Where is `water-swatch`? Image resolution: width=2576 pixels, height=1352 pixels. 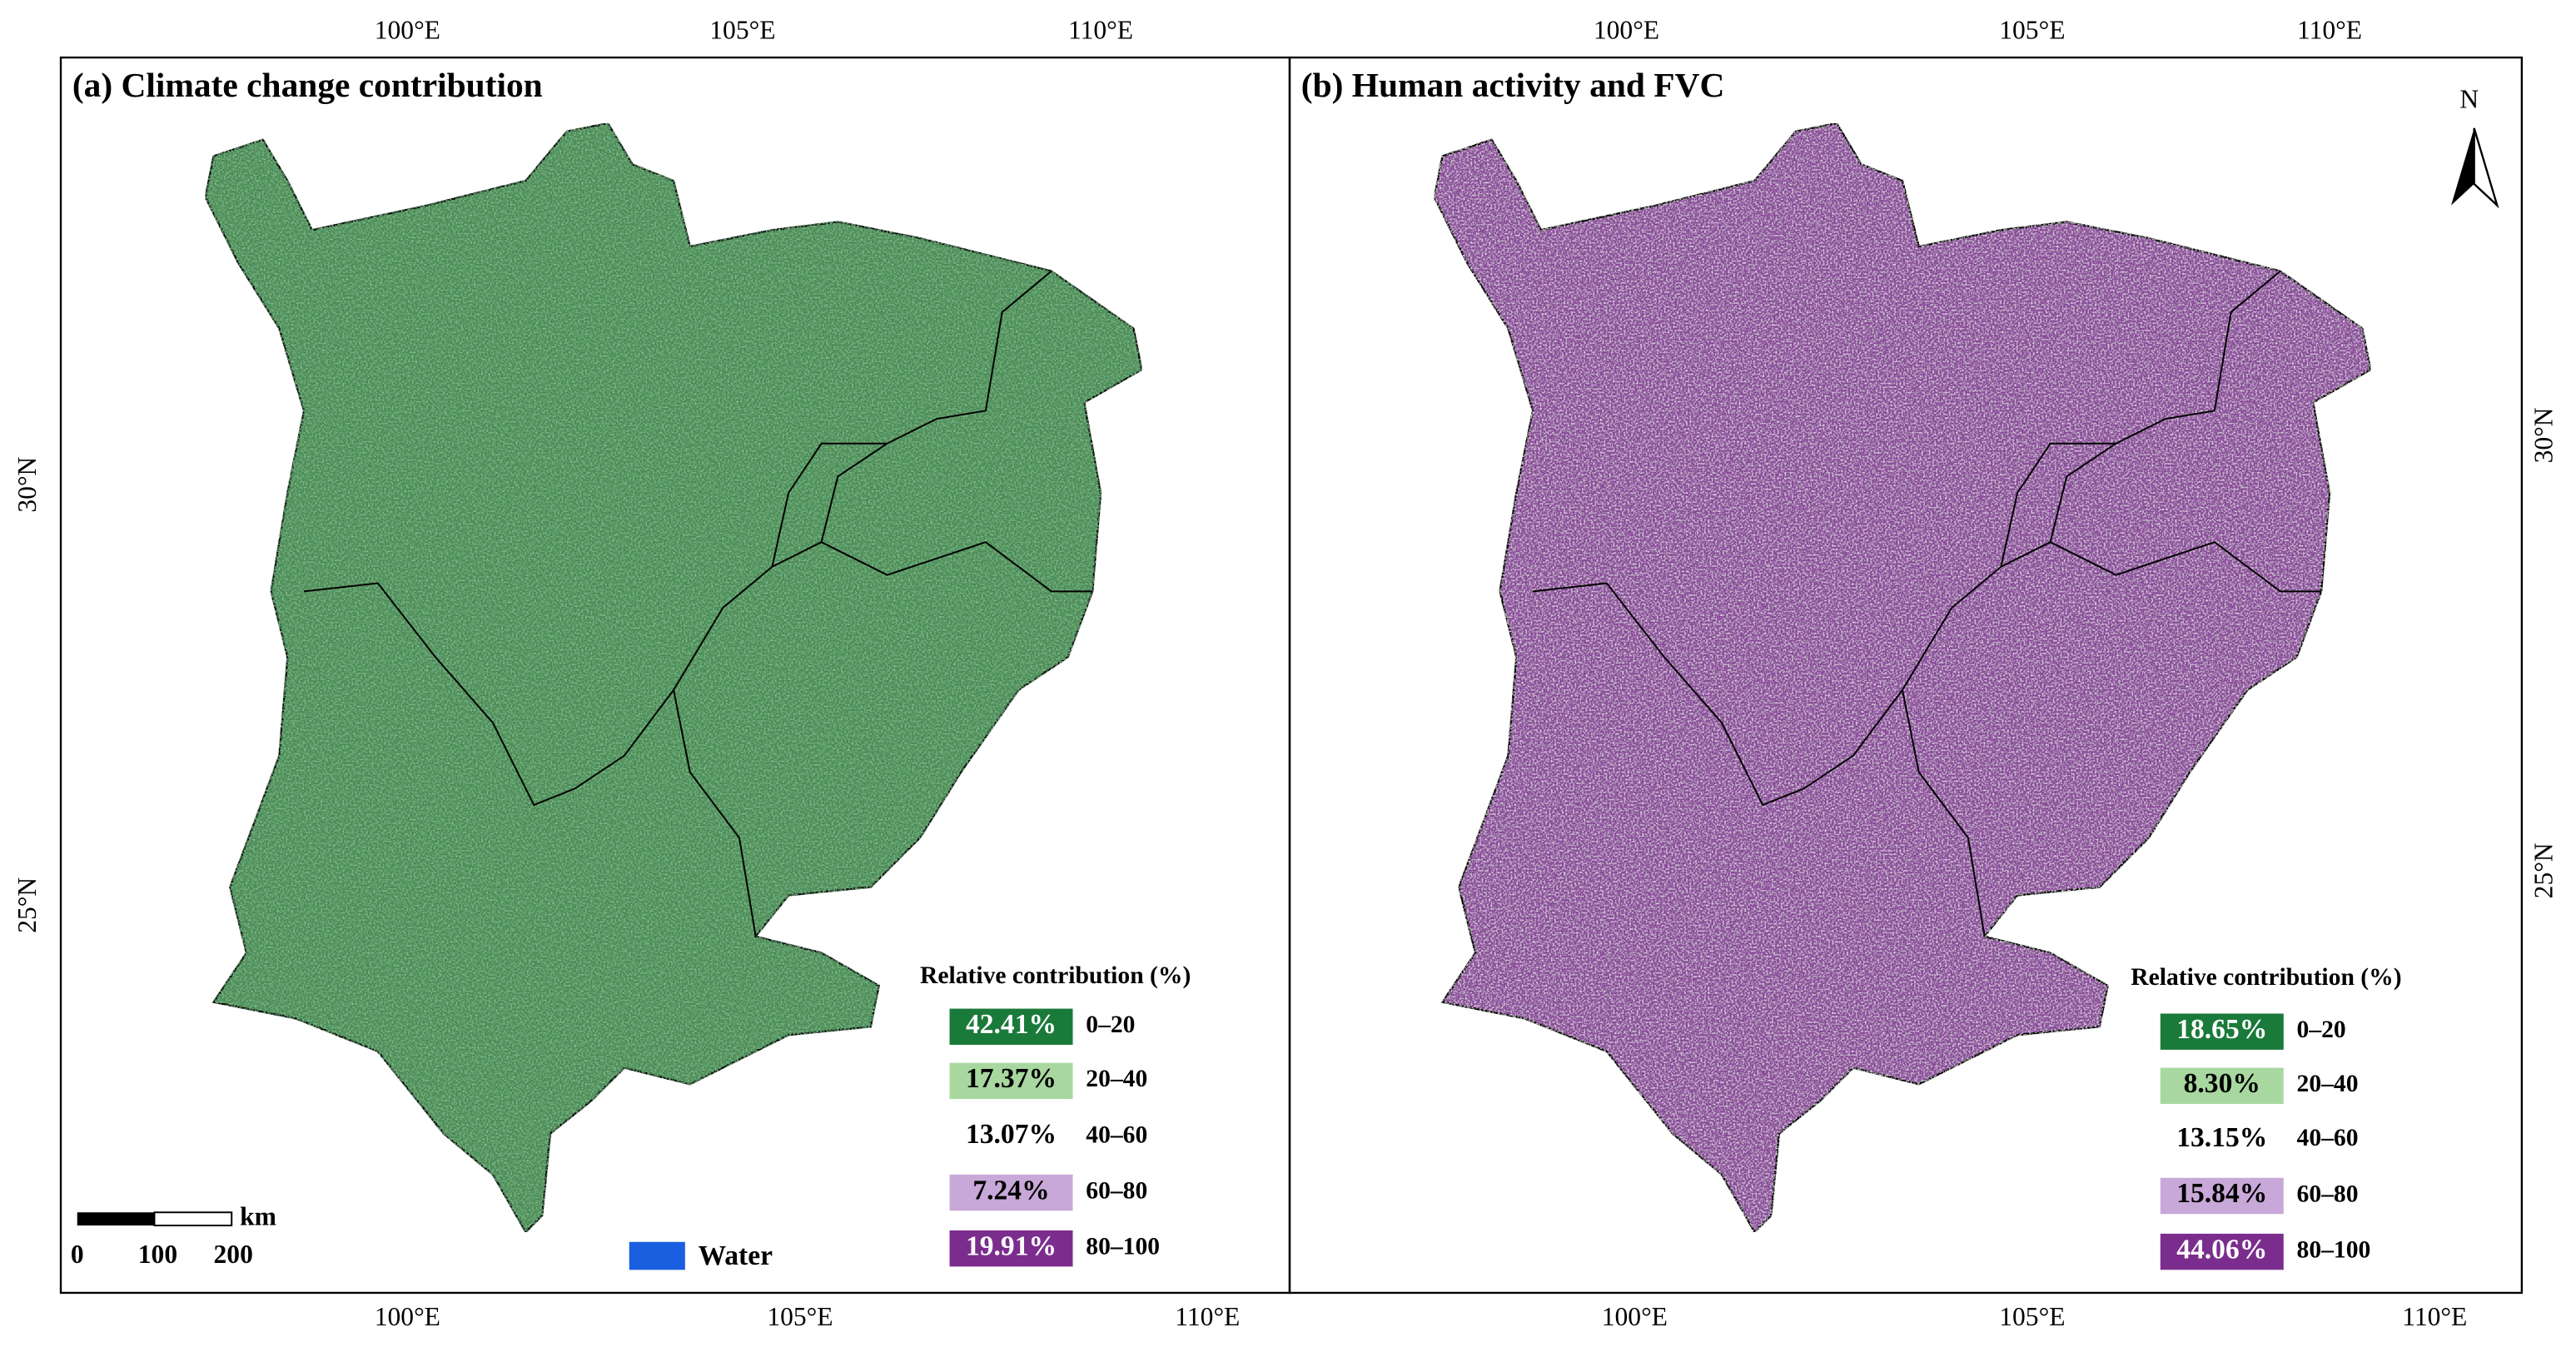
water-swatch is located at coordinates (657, 1255).